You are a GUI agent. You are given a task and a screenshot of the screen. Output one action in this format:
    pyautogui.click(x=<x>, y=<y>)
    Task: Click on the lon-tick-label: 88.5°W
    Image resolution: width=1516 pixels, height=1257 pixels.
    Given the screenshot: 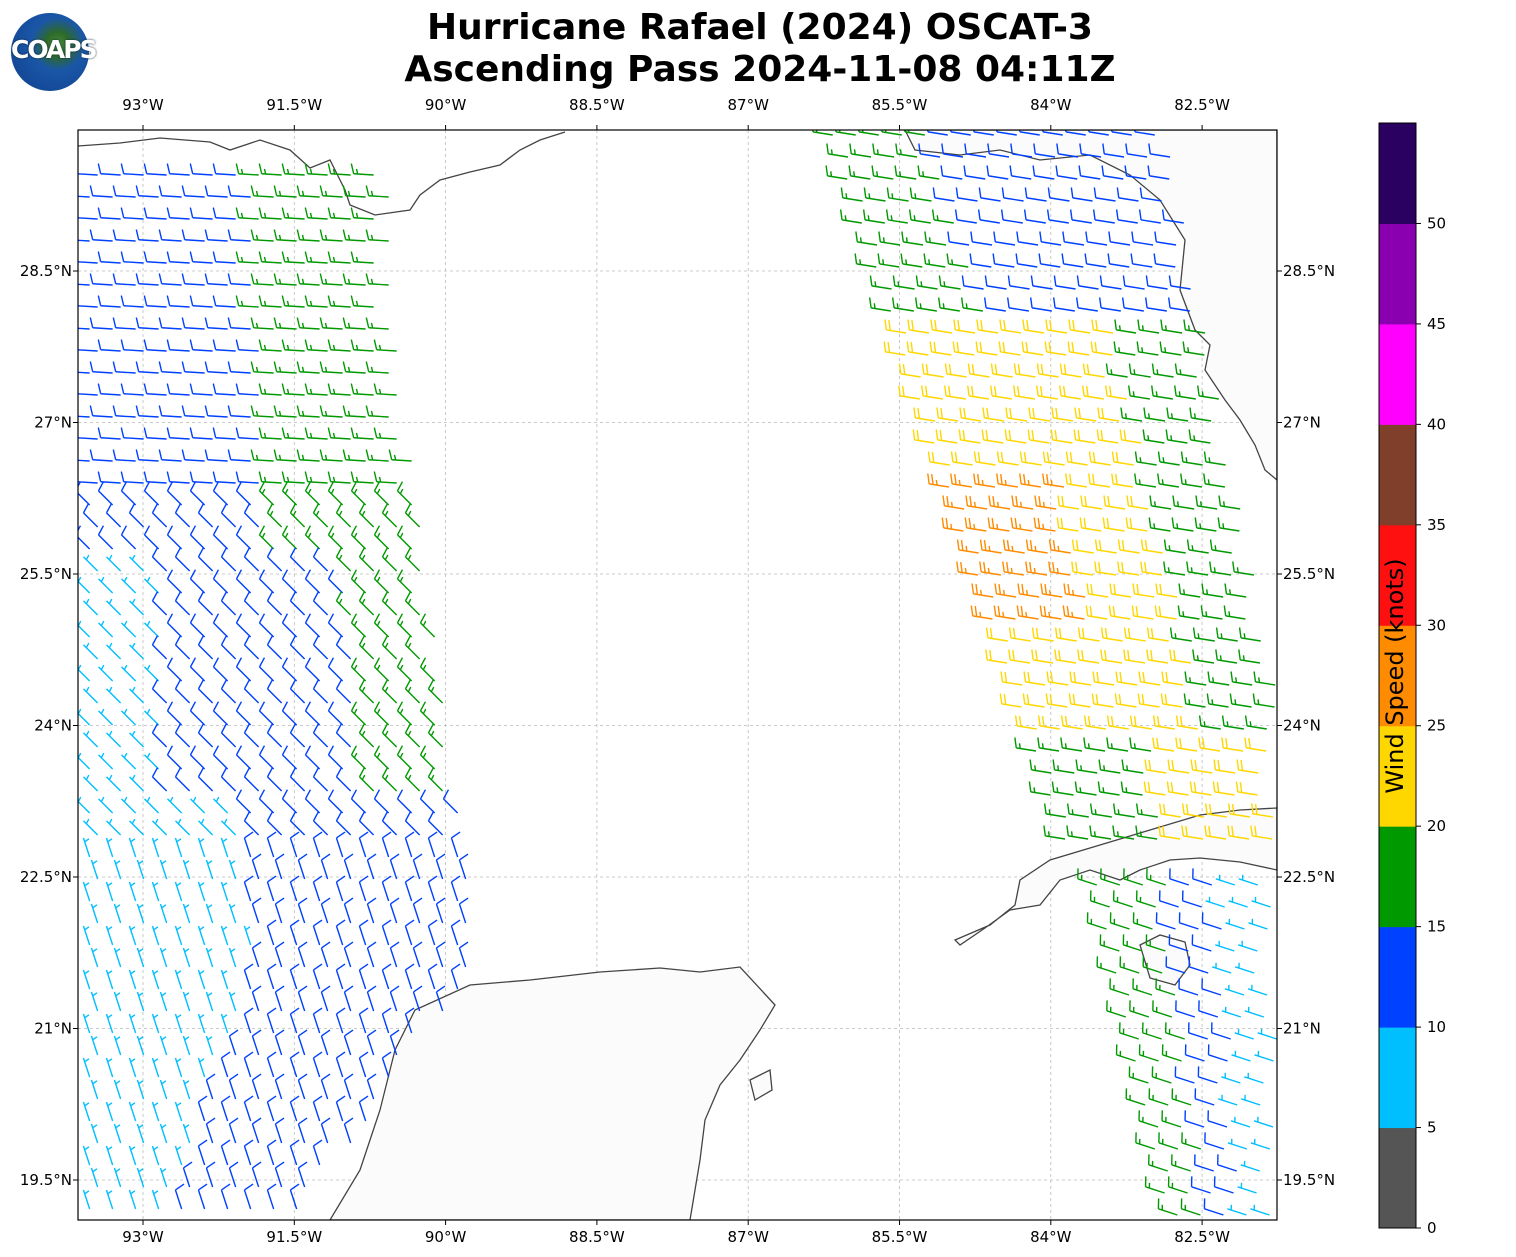 What is the action you would take?
    pyautogui.click(x=597, y=1237)
    